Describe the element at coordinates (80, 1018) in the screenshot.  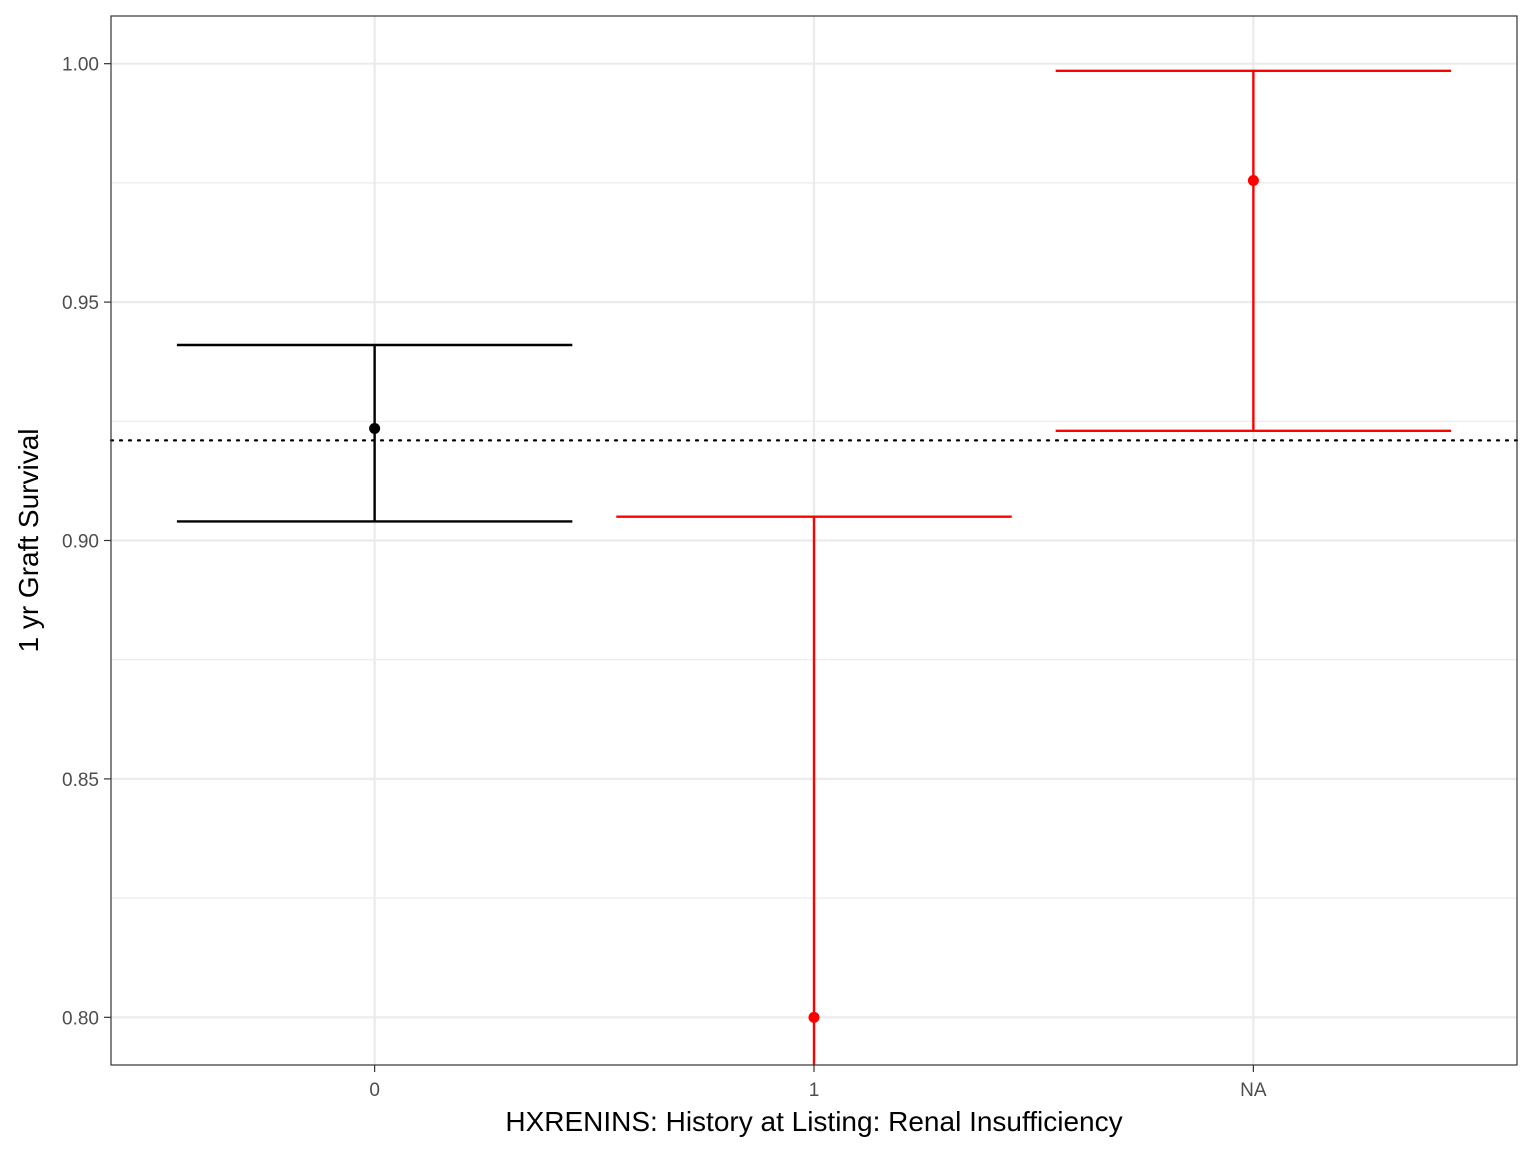
I see `y-tick-label: 0.80` at that location.